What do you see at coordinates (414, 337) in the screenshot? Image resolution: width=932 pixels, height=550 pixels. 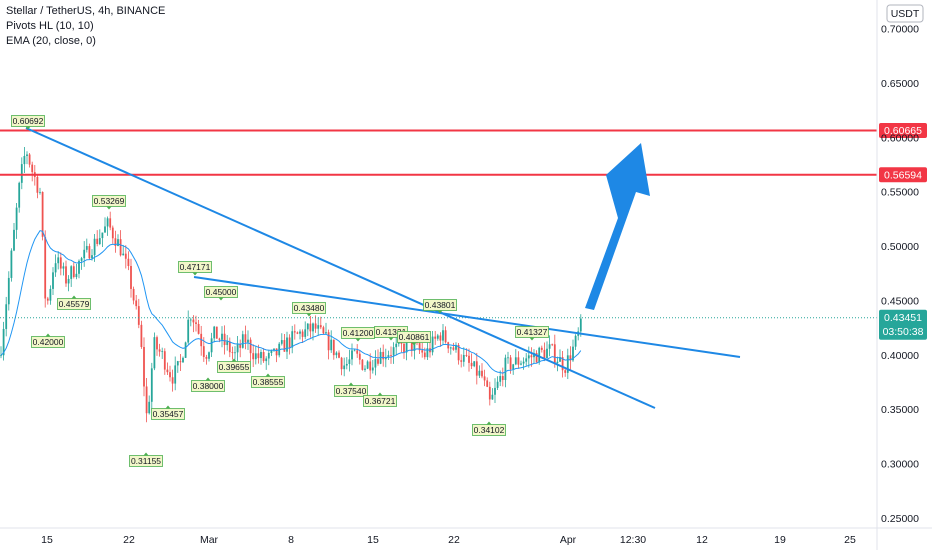 I see `svg-text: 0.40861` at bounding box center [414, 337].